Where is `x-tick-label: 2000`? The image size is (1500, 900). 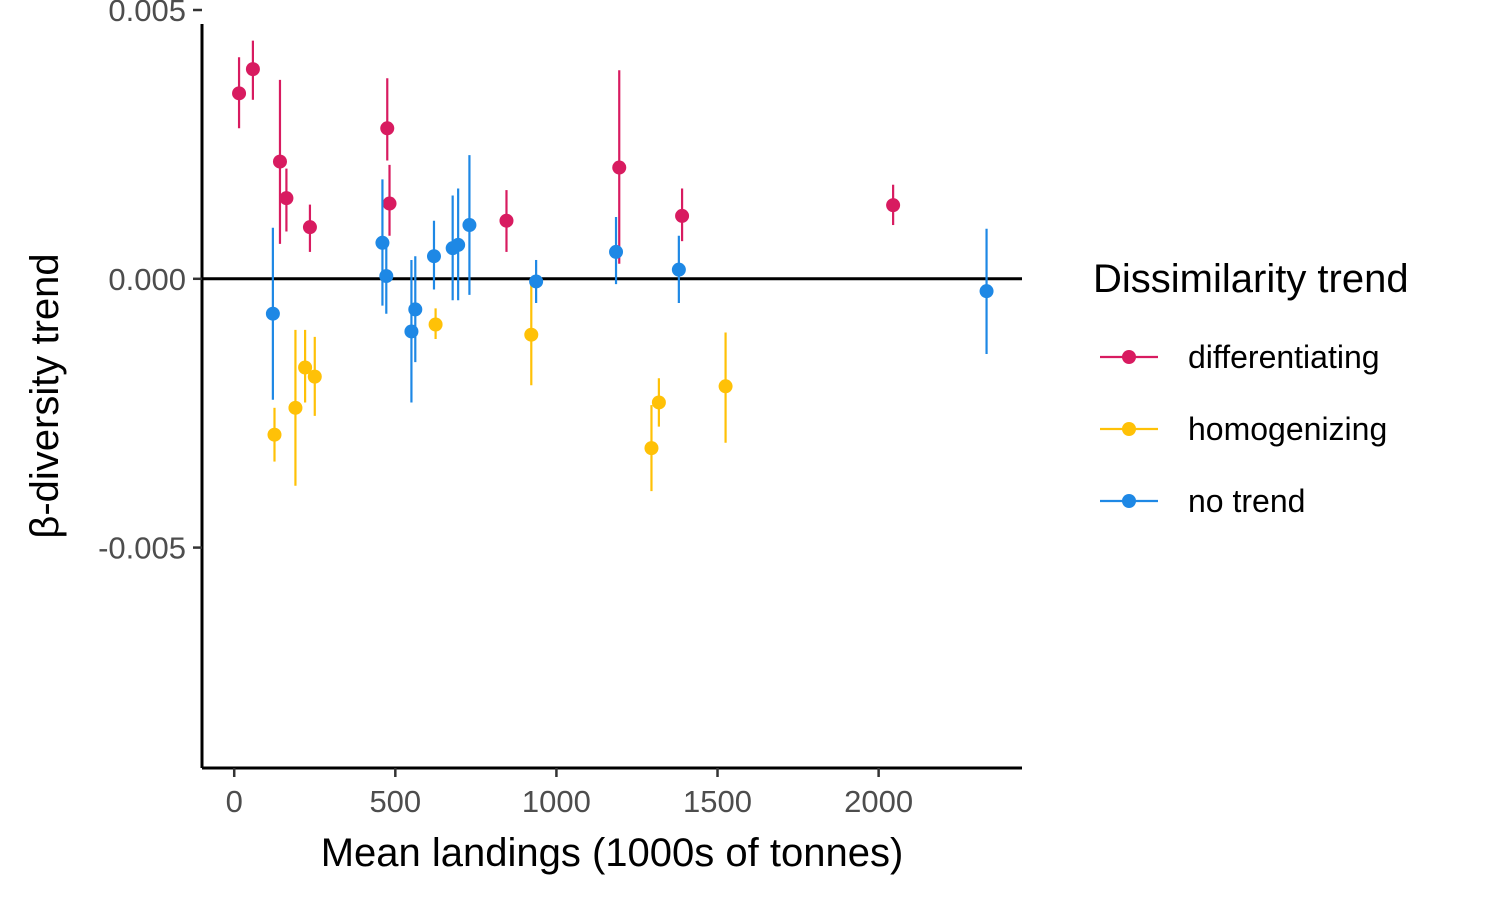
x-tick-label: 2000 is located at coordinates (878, 801).